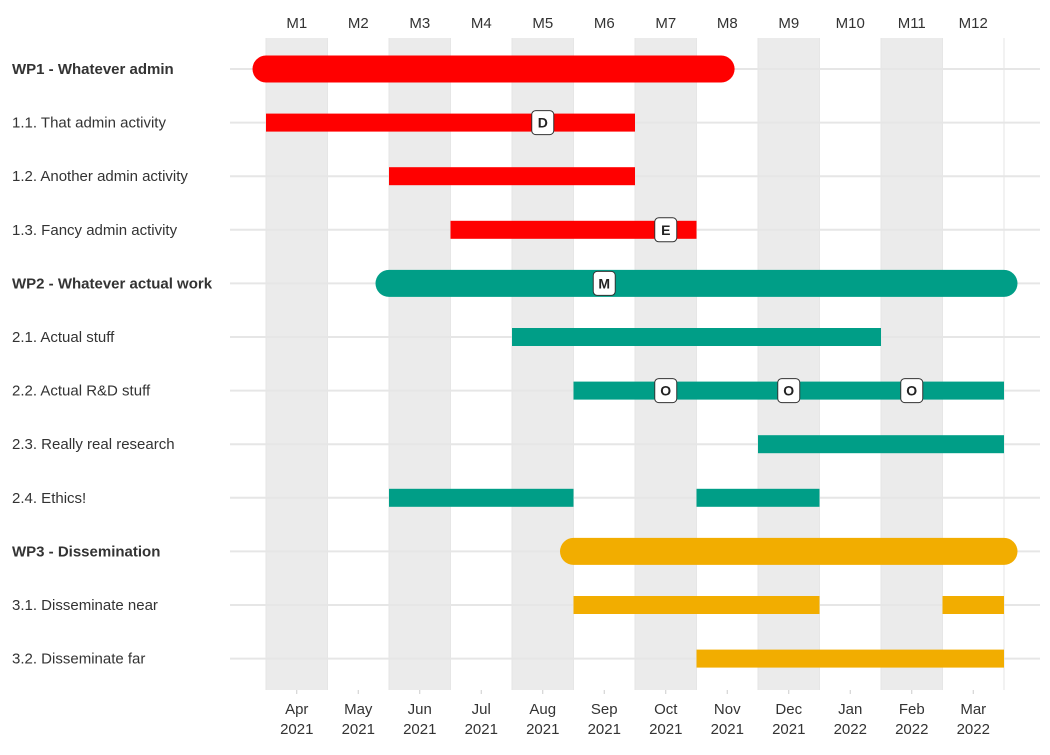 The width and height of the screenshot is (1050, 755). Describe the element at coordinates (358, 23) in the screenshot. I see `month-index-label: M2` at that location.